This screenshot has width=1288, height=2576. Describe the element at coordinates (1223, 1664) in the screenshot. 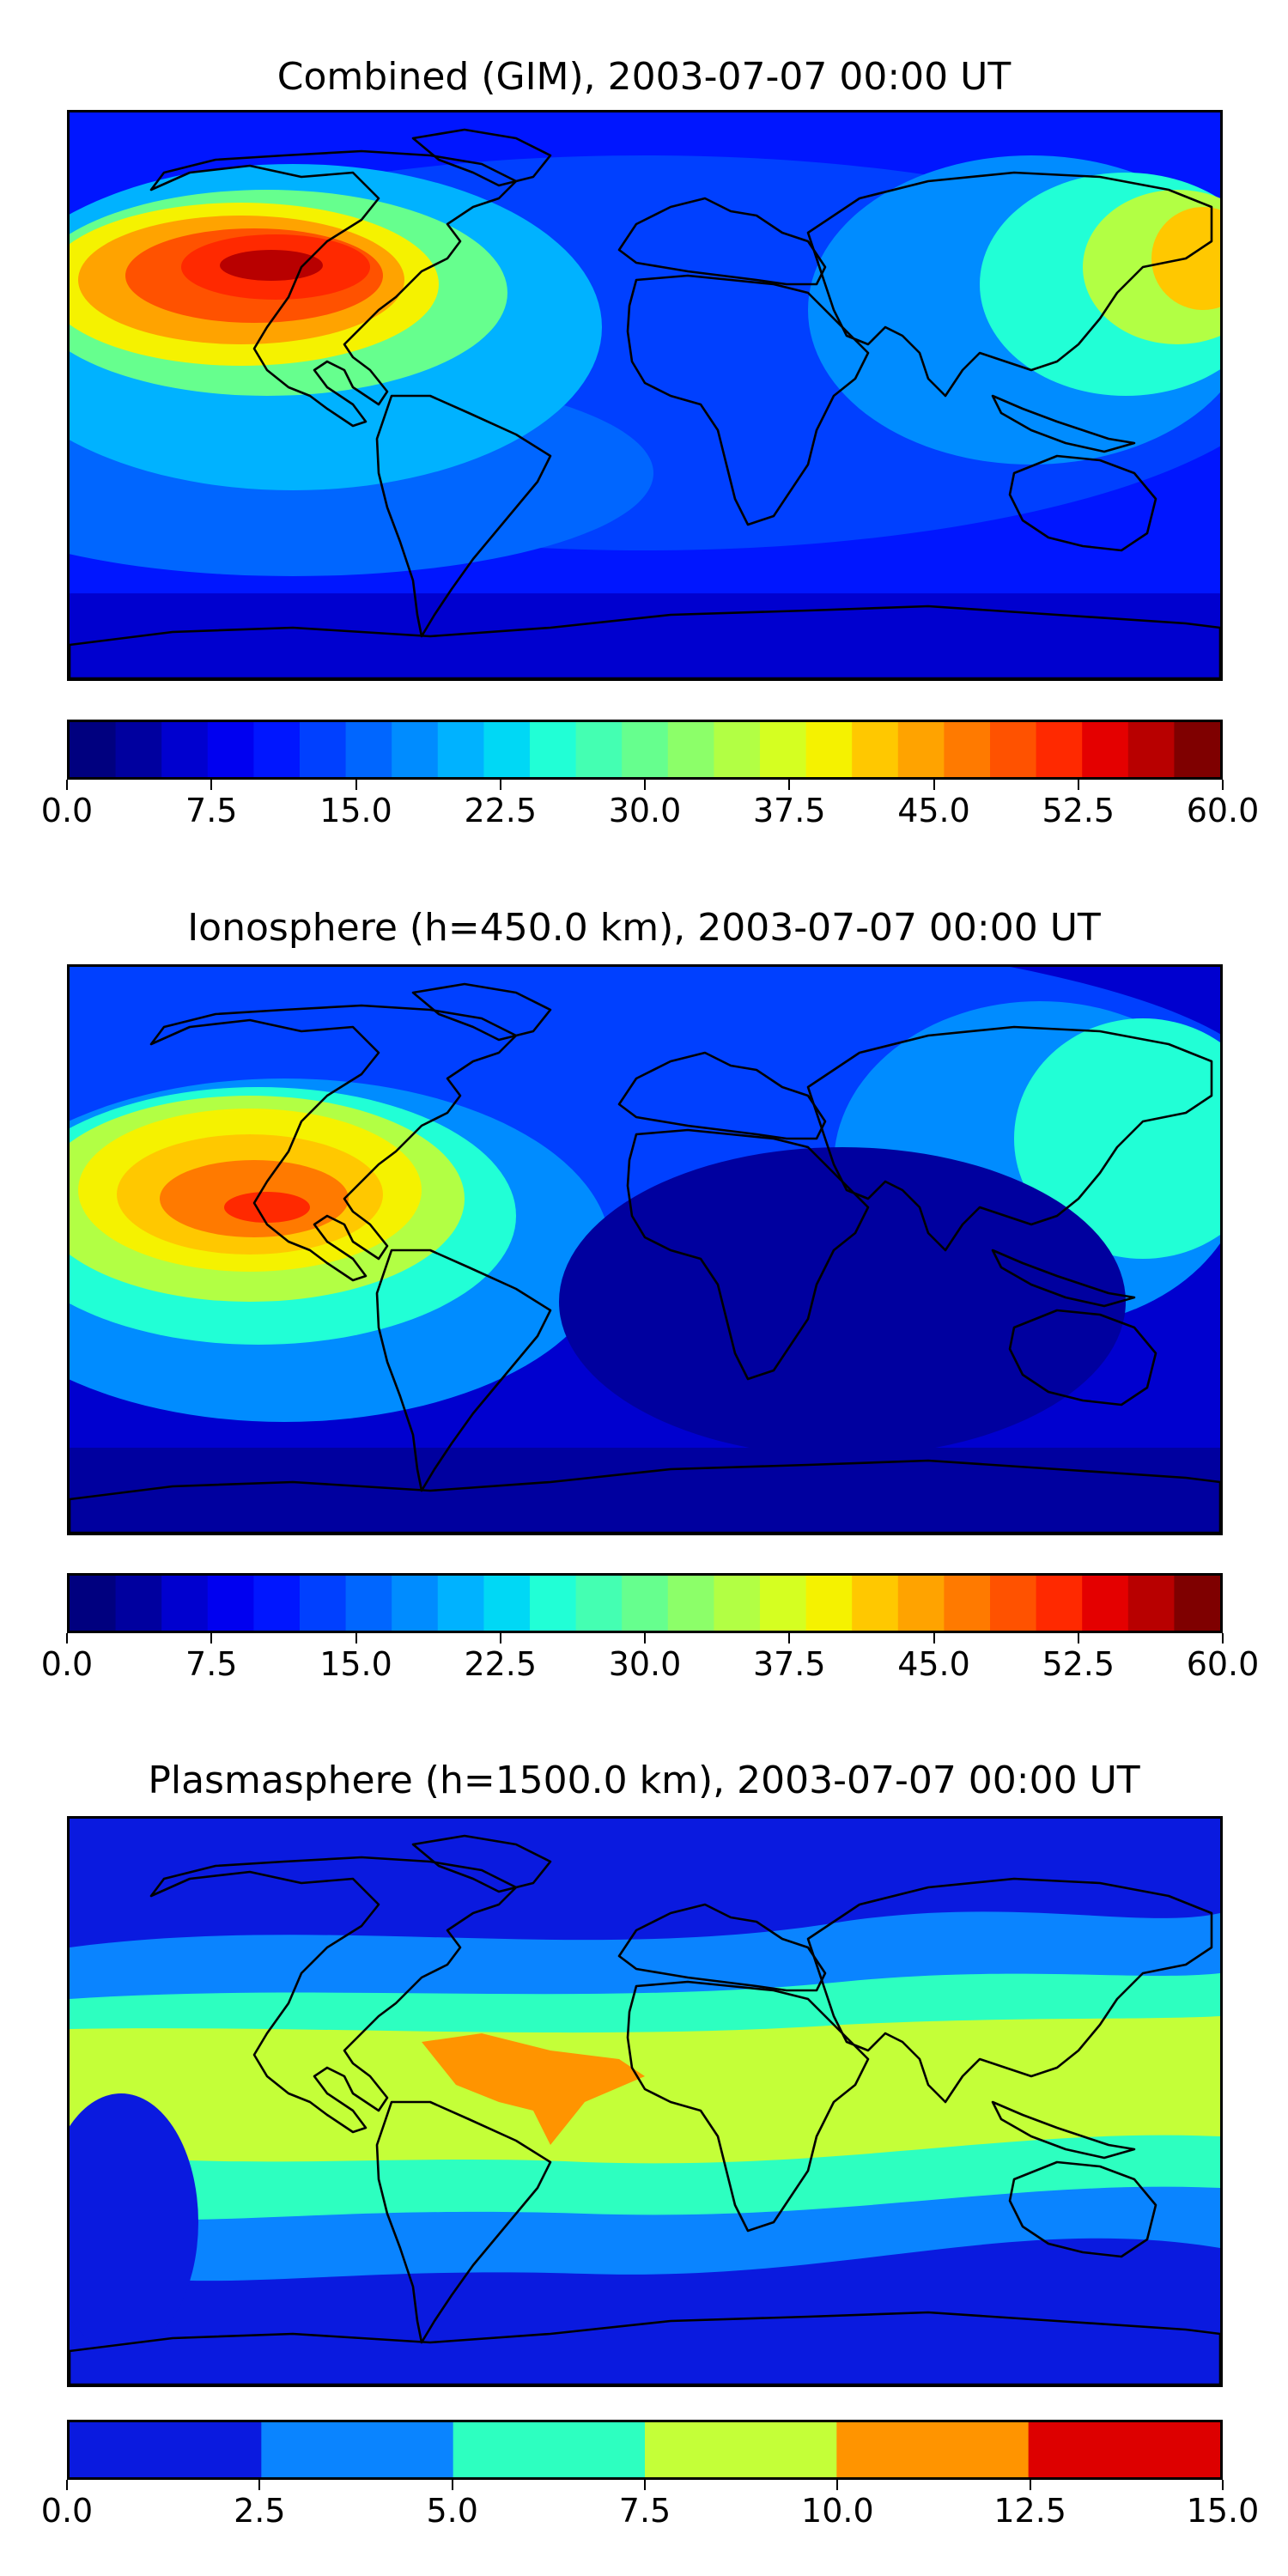

I see `colorbar-tick-label: 60.0` at that location.